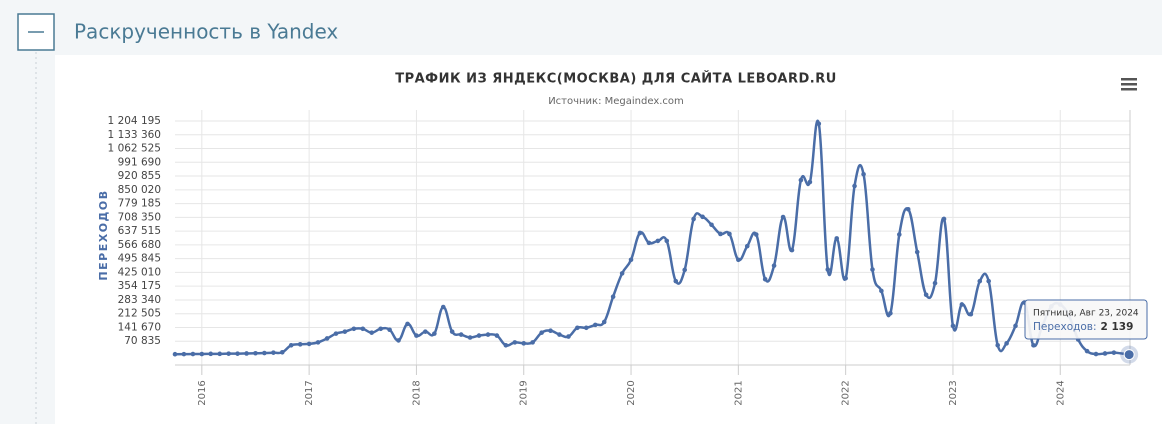 This screenshot has width=1162, height=424. What do you see at coordinates (1065, 327) in the screenshot?
I see `tooltip-series: Переходов:` at bounding box center [1065, 327].